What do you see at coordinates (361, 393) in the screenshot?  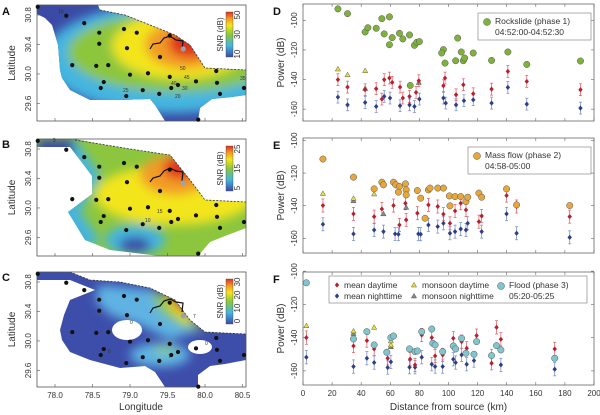 I see `x-tick-label: 40` at bounding box center [361, 393].